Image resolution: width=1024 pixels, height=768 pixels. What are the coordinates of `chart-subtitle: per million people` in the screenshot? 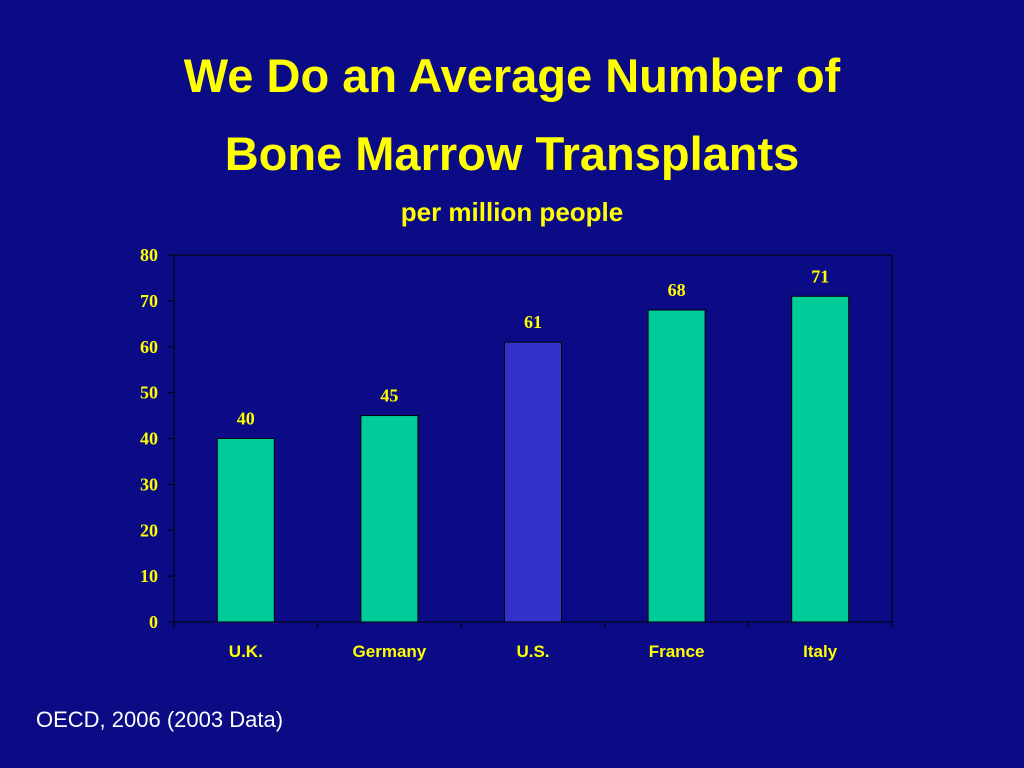 It's located at (512, 212).